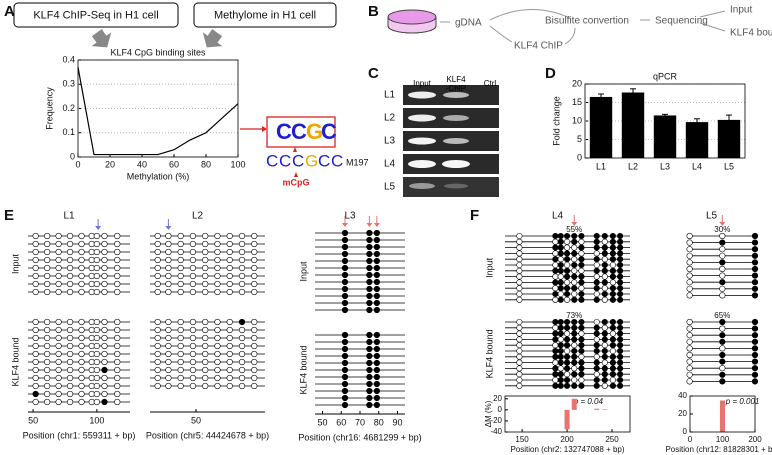 This screenshot has height=455, width=772. Describe the element at coordinates (206, 164) in the screenshot. I see `x-tick-label: 80` at that location.